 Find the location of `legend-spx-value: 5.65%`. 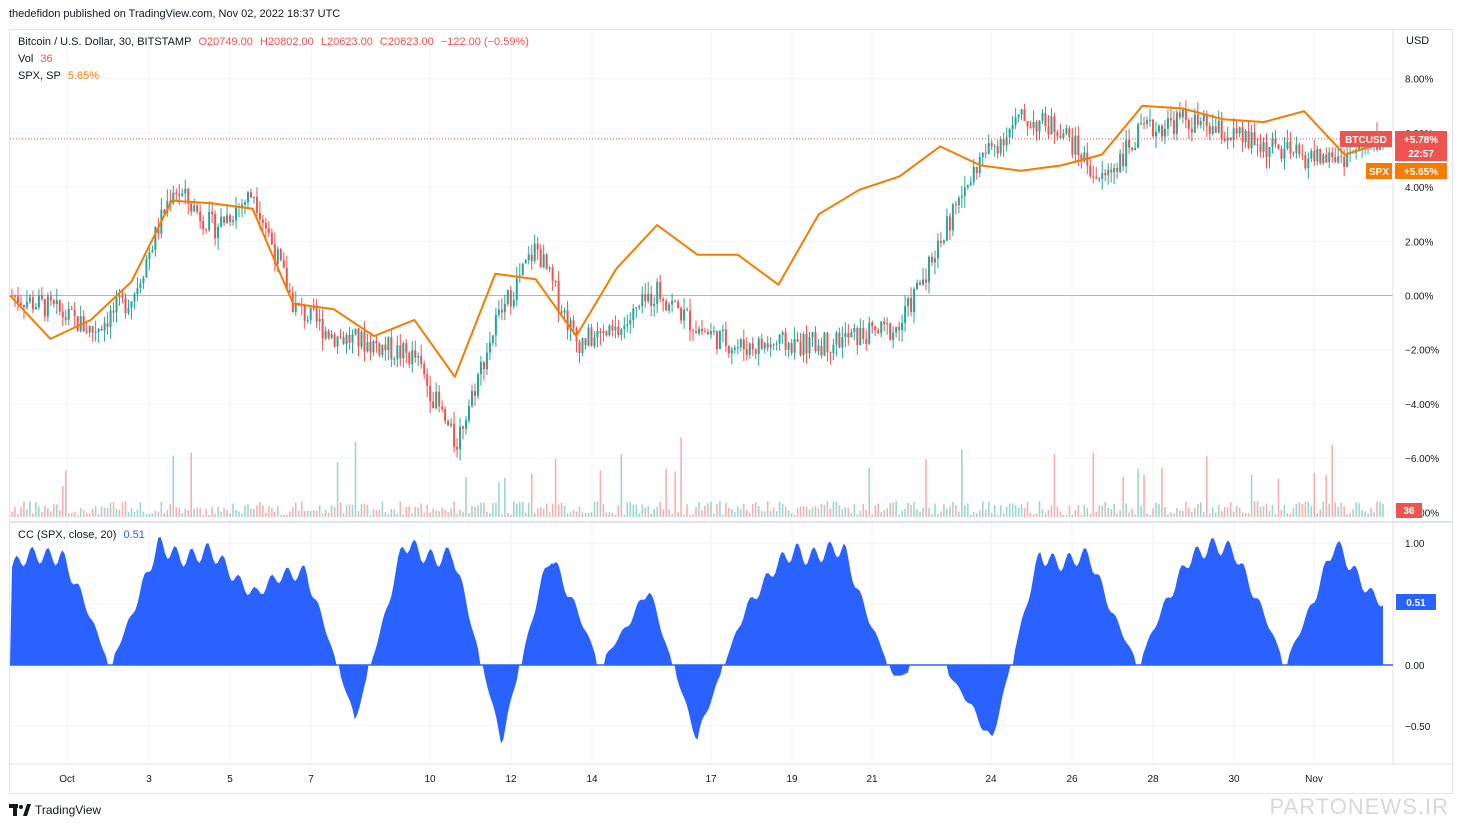

legend-spx-value: 5.65% is located at coordinates (83, 76).